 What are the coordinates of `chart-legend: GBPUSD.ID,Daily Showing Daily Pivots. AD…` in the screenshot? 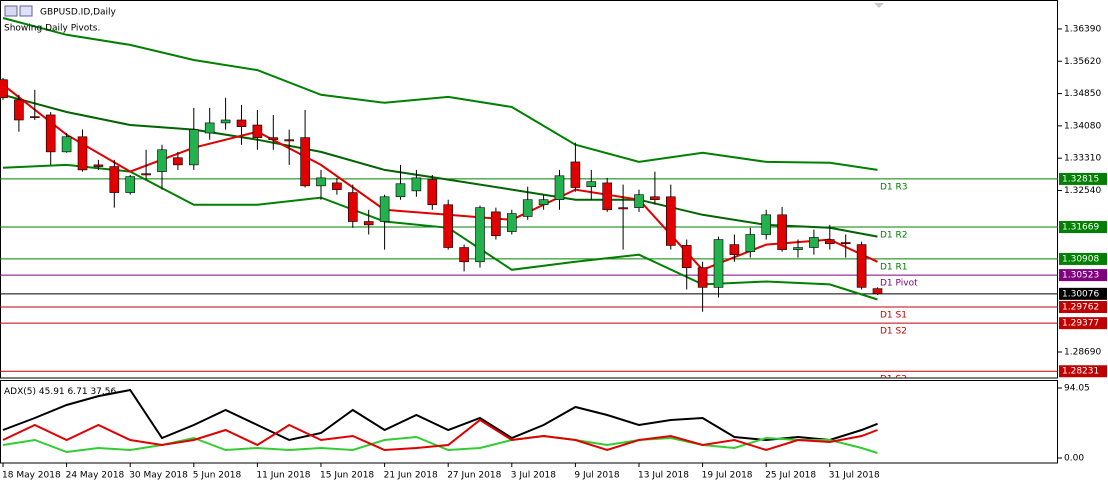 It's located at (60, 201).